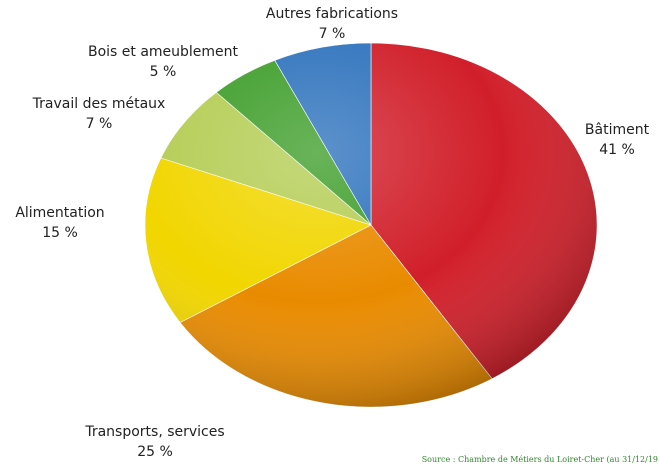 Image resolution: width=660 pixels, height=464 pixels. I want to click on label-alimentation: Alimentation 15 %, so click(60, 223).